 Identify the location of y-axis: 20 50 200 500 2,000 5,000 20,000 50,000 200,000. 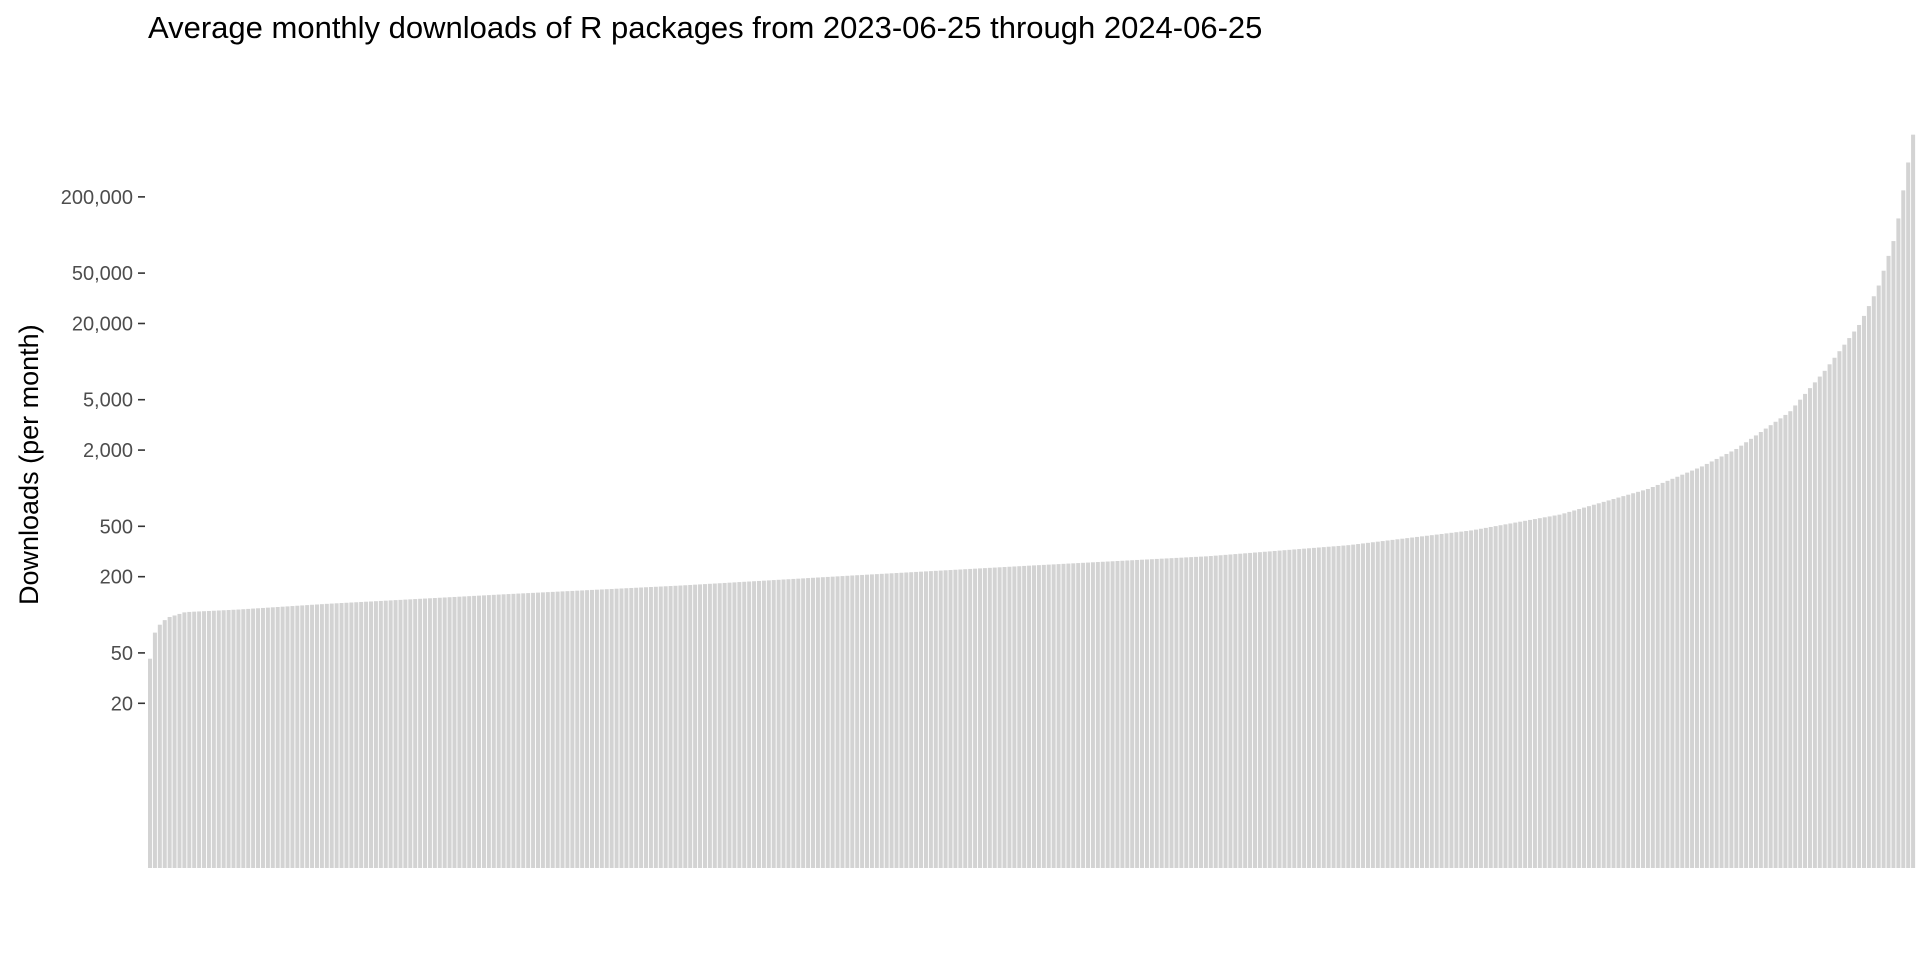
(103, 451).